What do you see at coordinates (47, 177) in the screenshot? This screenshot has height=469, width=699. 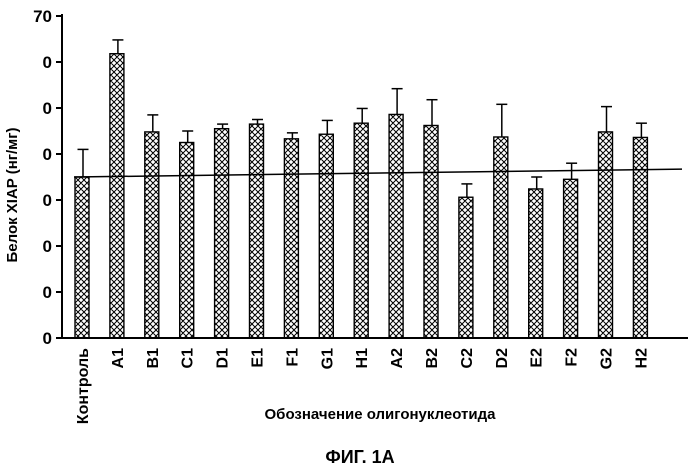 I see `y-ticks-group: 0 0 0 0 0 0 0 70` at bounding box center [47, 177].